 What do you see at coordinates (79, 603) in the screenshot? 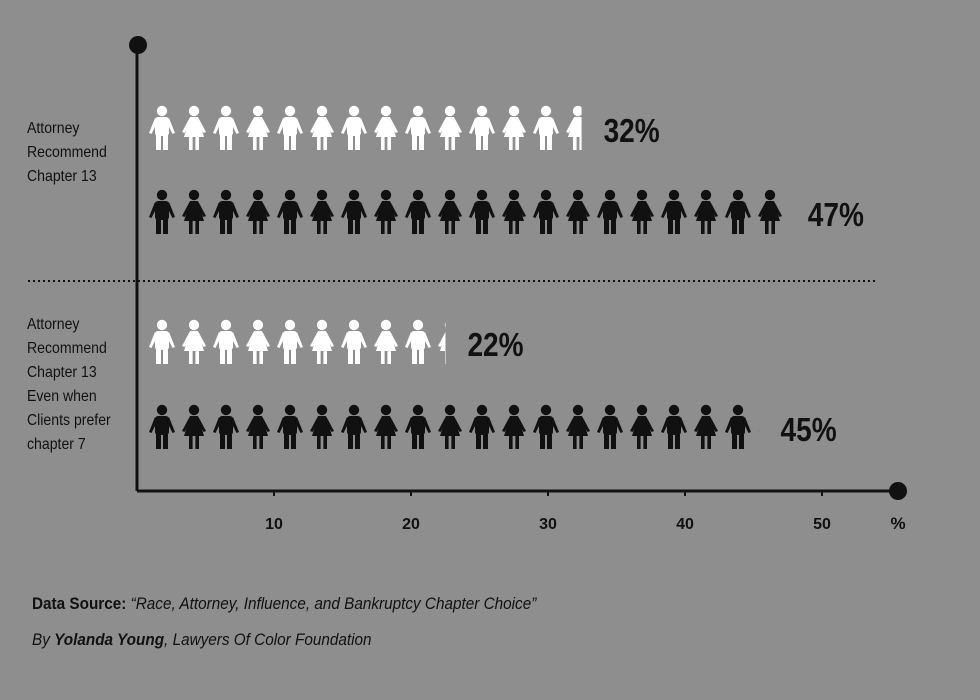
I see `data-source-prefix: Data Source:` at bounding box center [79, 603].